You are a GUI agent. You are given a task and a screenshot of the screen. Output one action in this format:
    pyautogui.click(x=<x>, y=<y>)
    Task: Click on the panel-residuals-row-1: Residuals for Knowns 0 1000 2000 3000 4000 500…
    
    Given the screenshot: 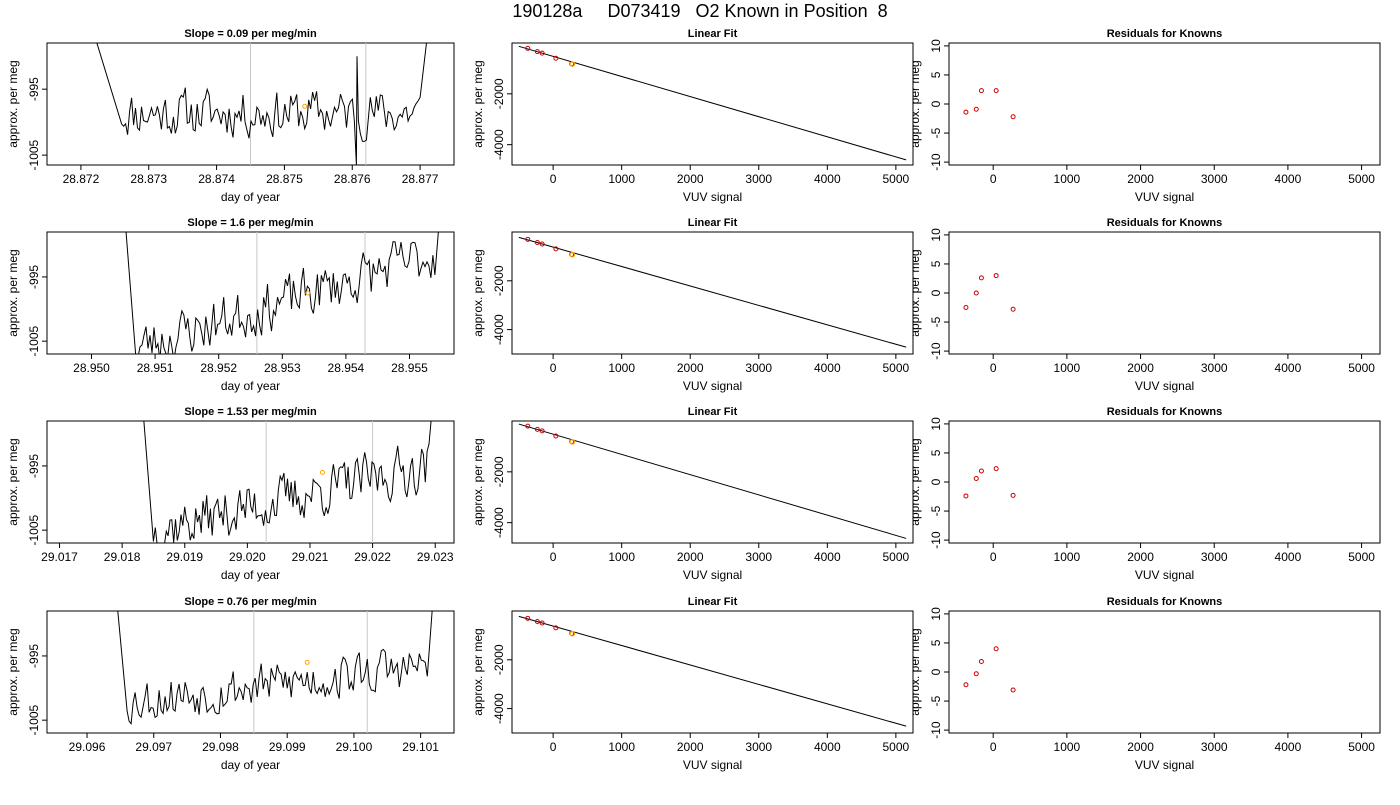 What is the action you would take?
    pyautogui.click(x=1144, y=116)
    